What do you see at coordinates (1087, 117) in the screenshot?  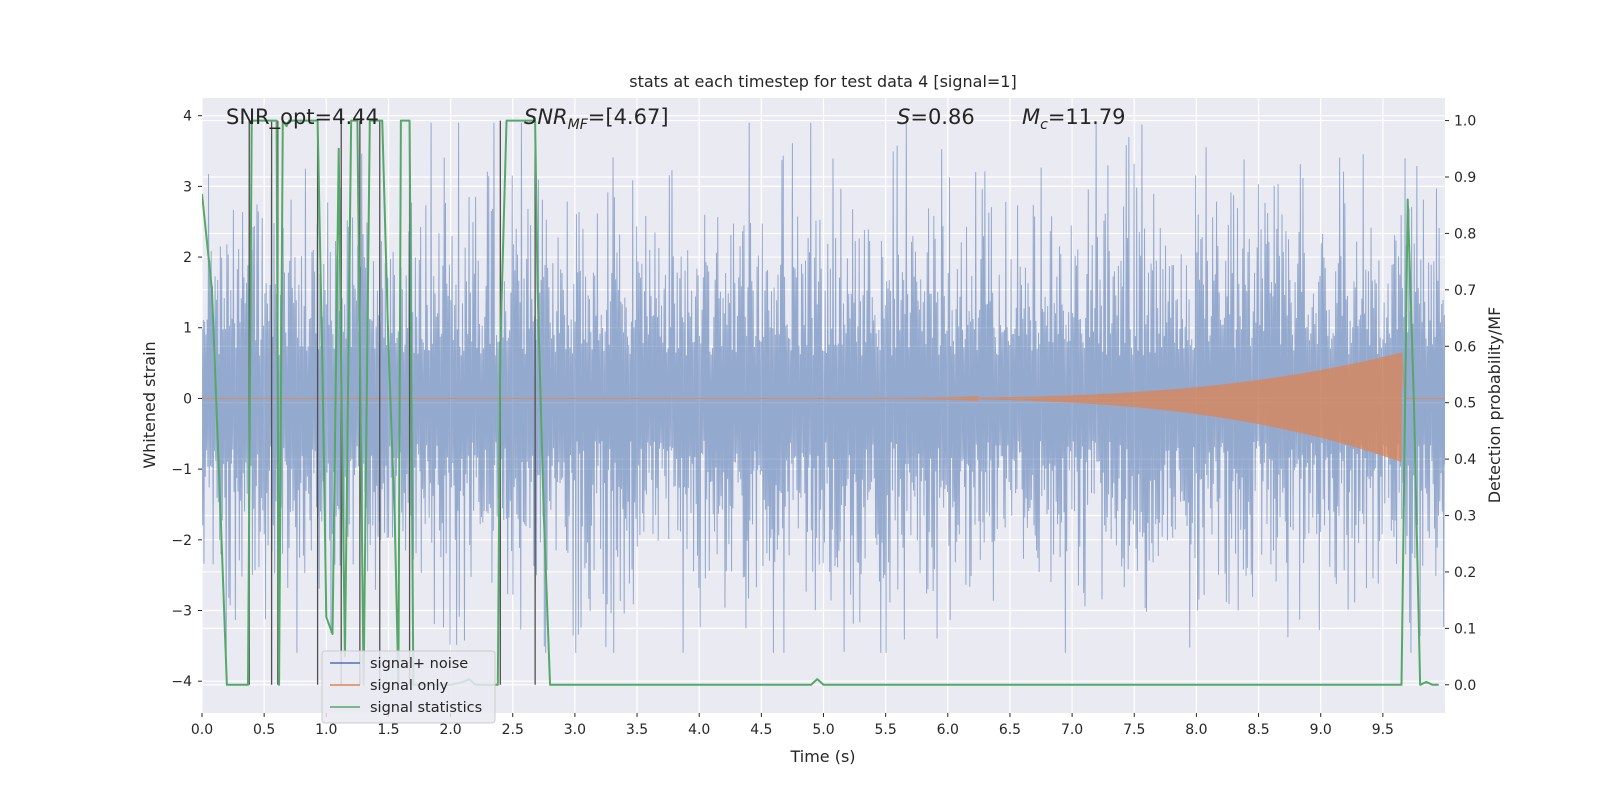 I see `mc-value: =11.79` at bounding box center [1087, 117].